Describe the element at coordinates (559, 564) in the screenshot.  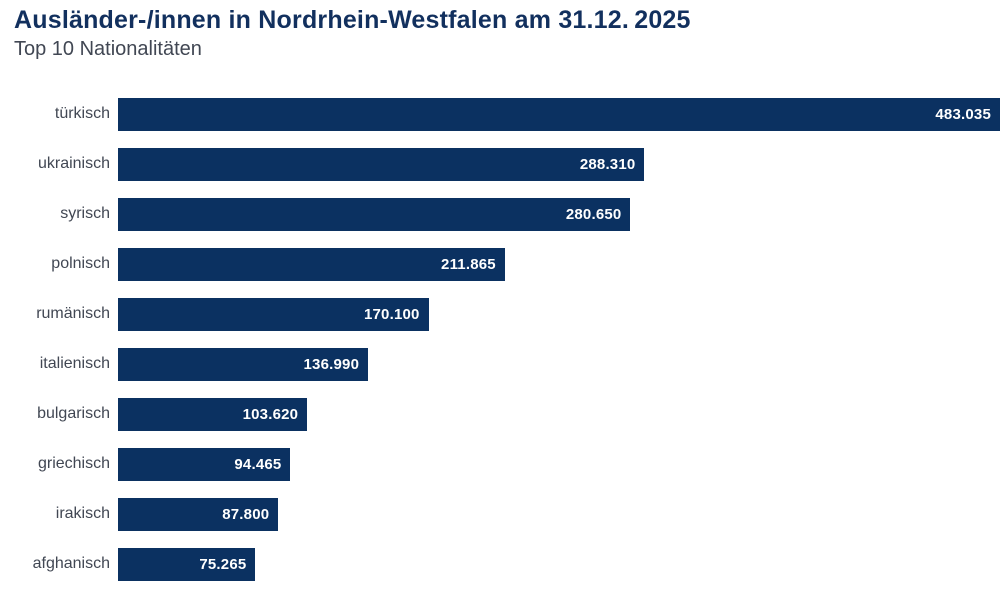
I see `bar-track: 75.265` at that location.